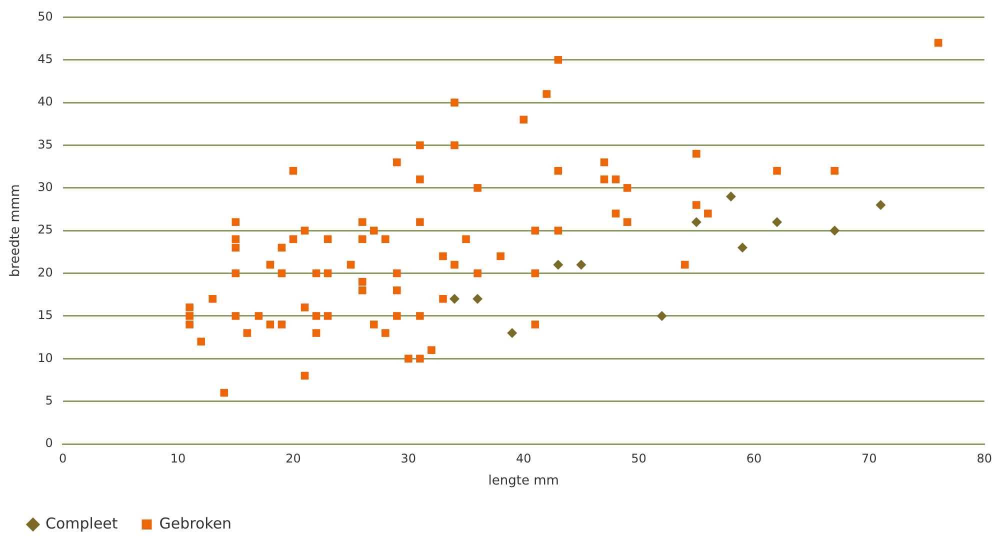 The height and width of the screenshot is (542, 995). What do you see at coordinates (45, 229) in the screenshot?
I see `y-tick-label: 25` at bounding box center [45, 229].